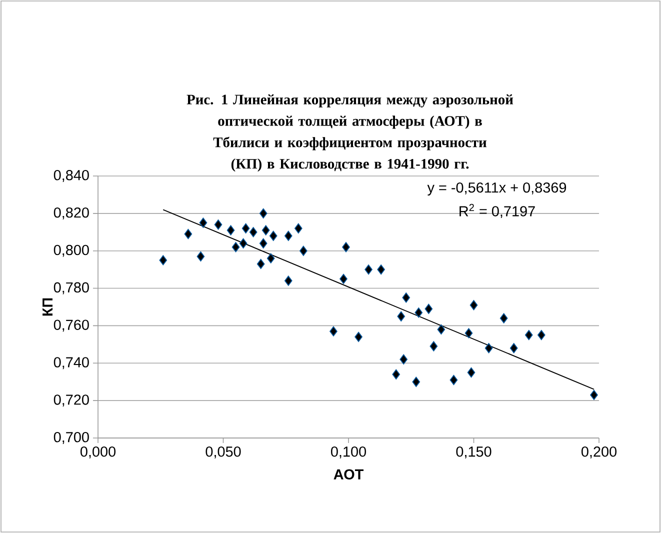 This screenshot has width=661, height=533. Describe the element at coordinates (497, 211) in the screenshot. I see `annotation: R$^{2}$ = 0,7197` at that location.